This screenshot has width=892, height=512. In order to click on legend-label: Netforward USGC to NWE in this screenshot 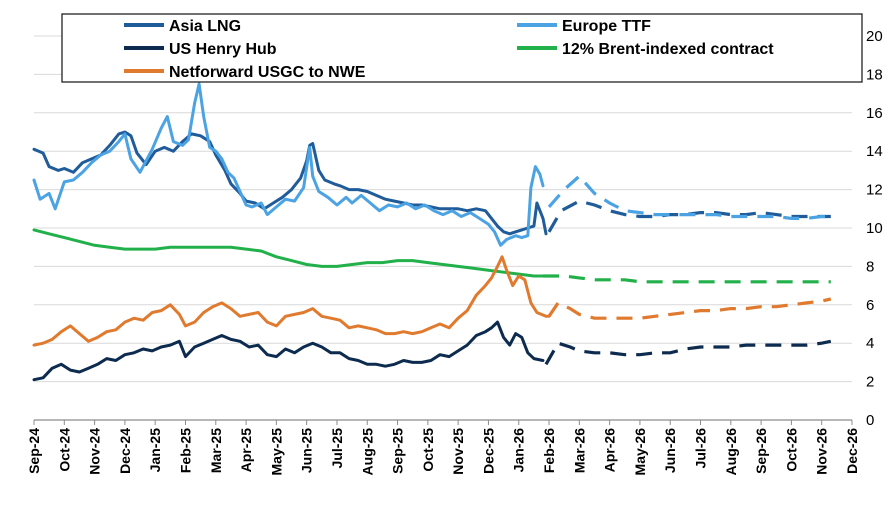, I will do `click(267, 72)`.